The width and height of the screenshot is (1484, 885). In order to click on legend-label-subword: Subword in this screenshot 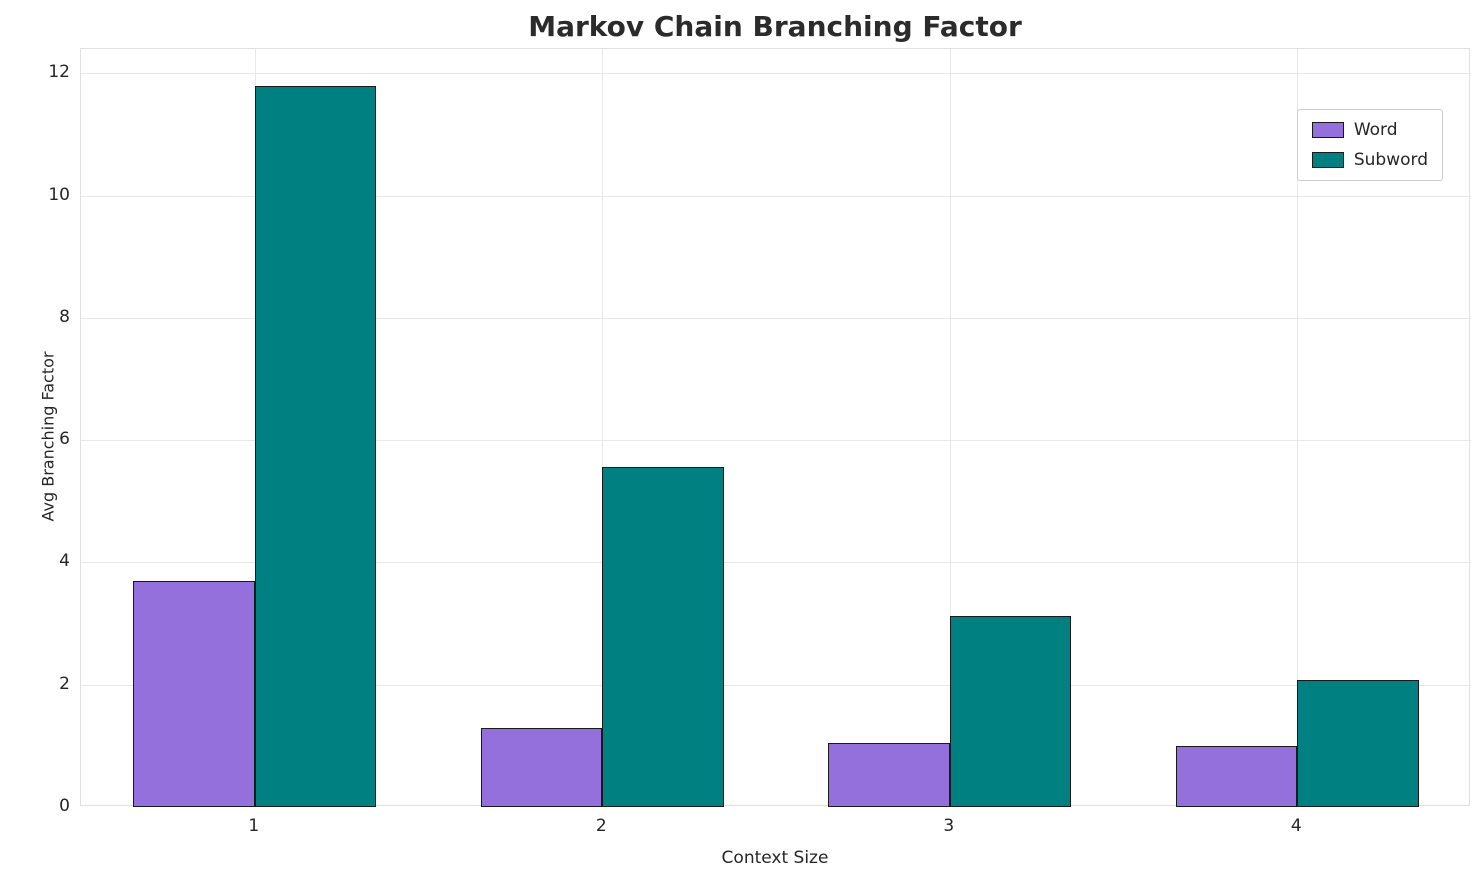, I will do `click(1390, 160)`.